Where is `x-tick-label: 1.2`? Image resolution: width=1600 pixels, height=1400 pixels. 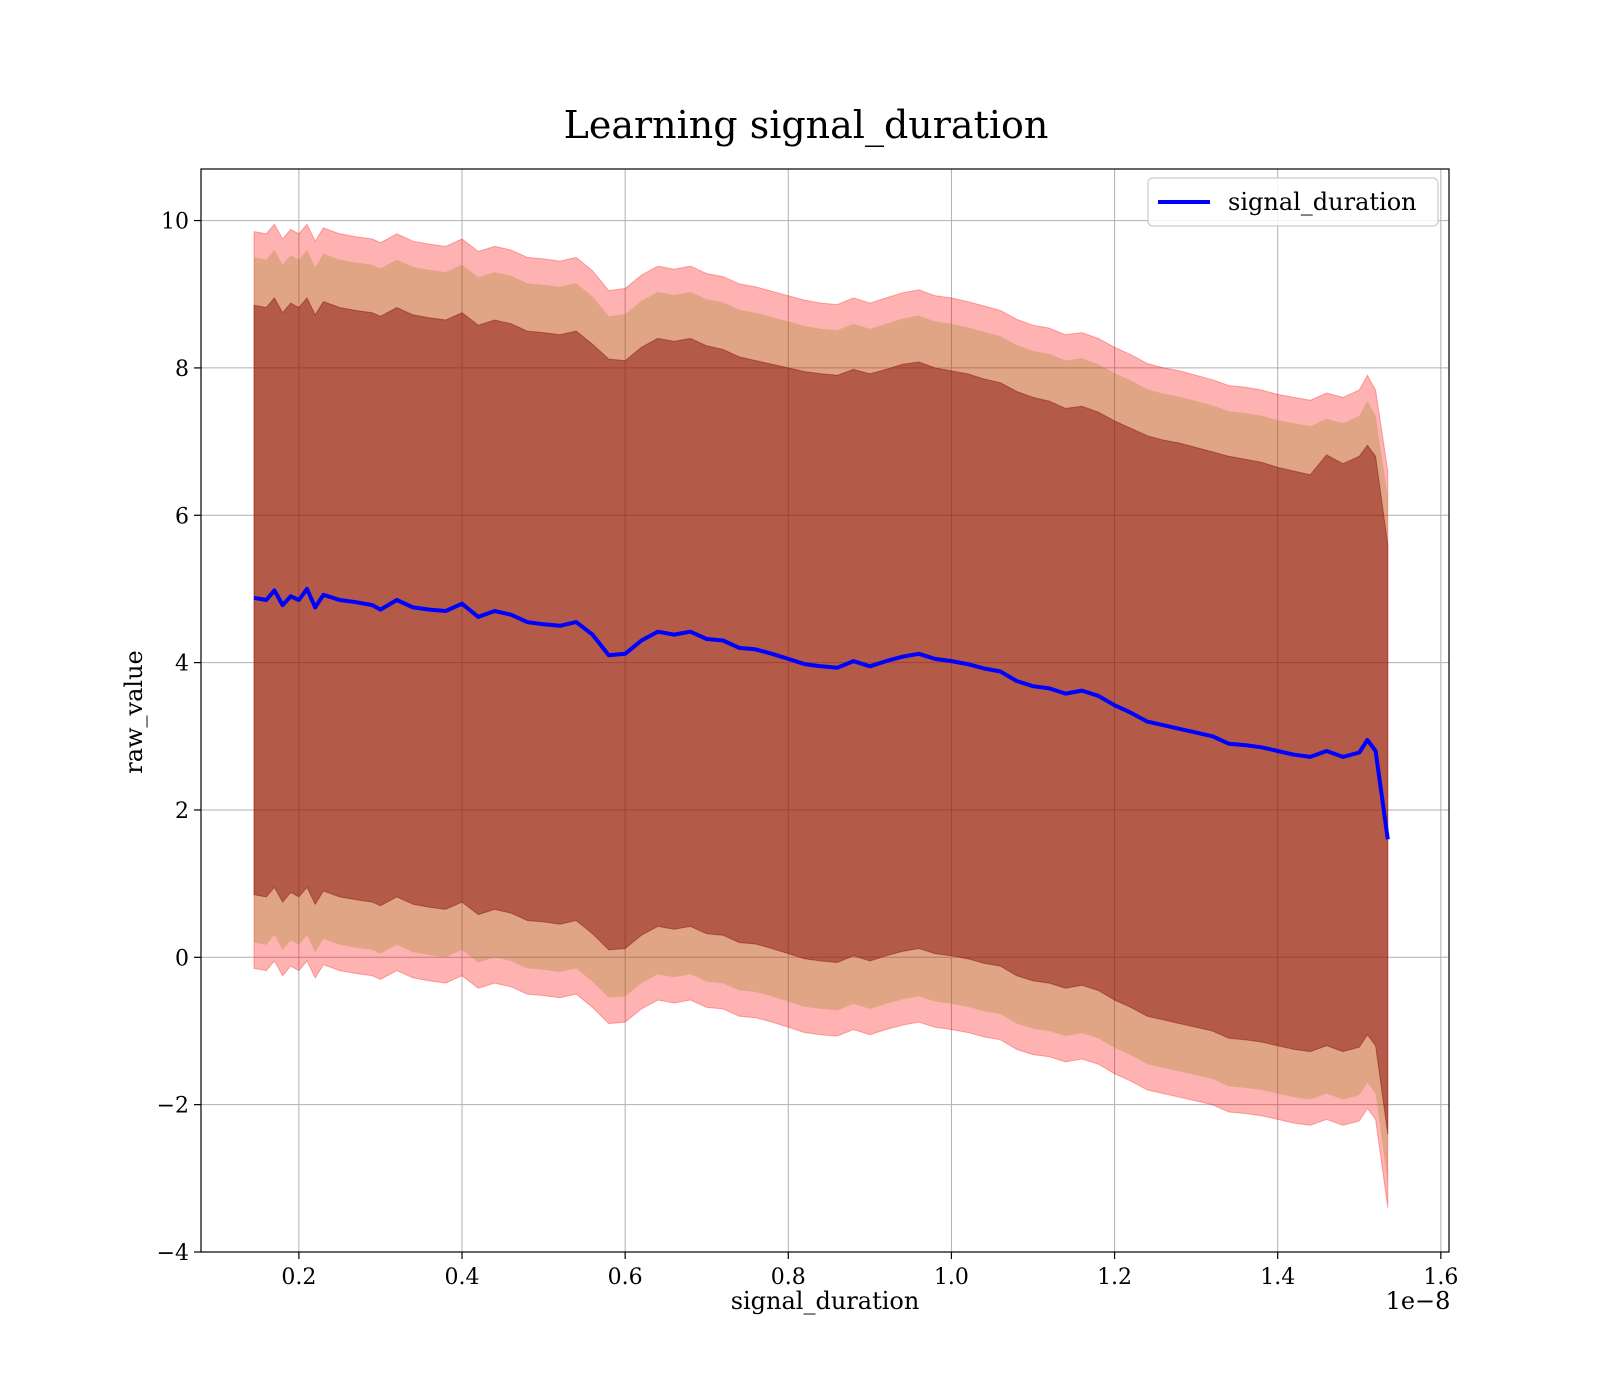 x-tick-label: 1.2 is located at coordinates (1114, 1277).